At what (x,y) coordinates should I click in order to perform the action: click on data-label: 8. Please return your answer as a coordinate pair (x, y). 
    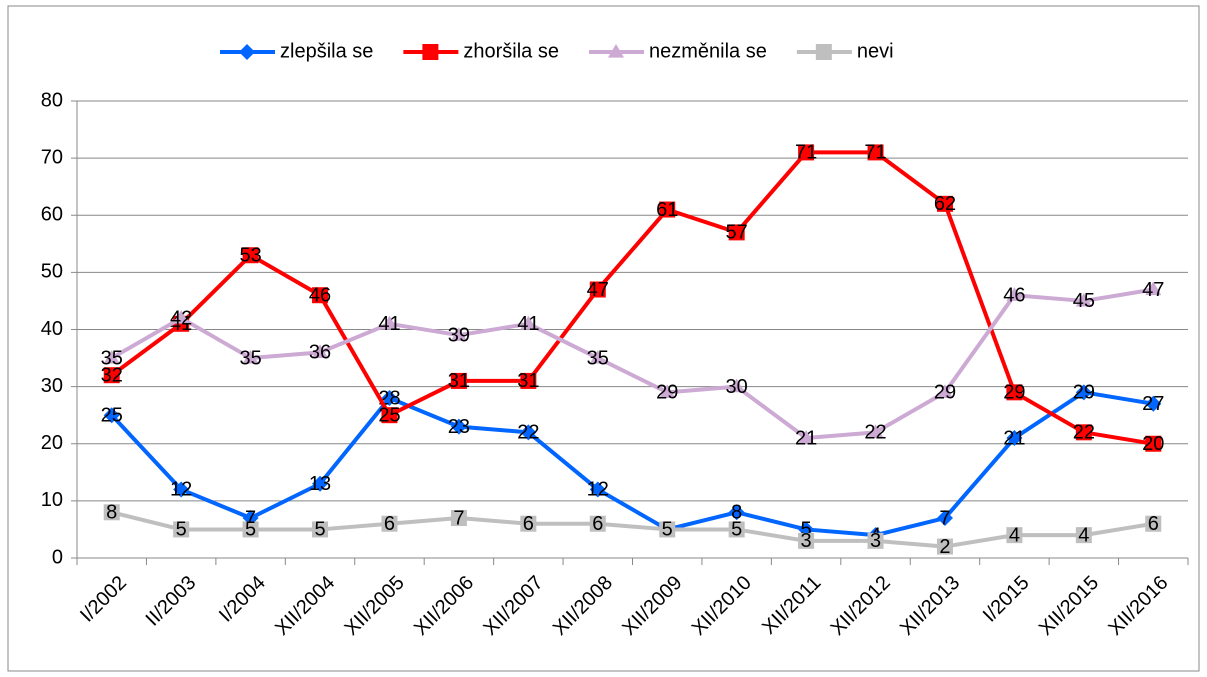
    Looking at the image, I should click on (736, 513).